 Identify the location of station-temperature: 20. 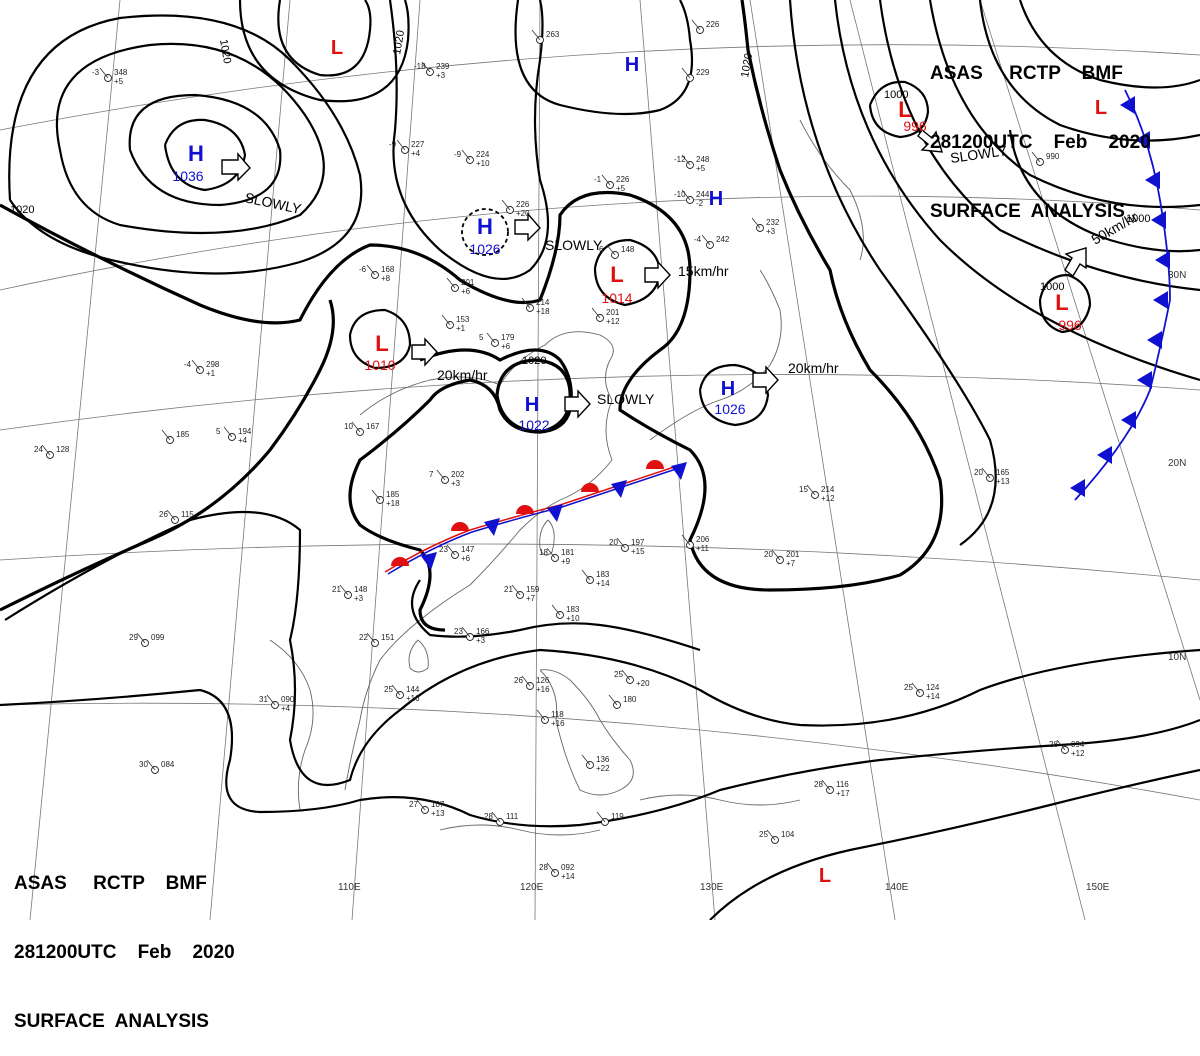
(768, 554).